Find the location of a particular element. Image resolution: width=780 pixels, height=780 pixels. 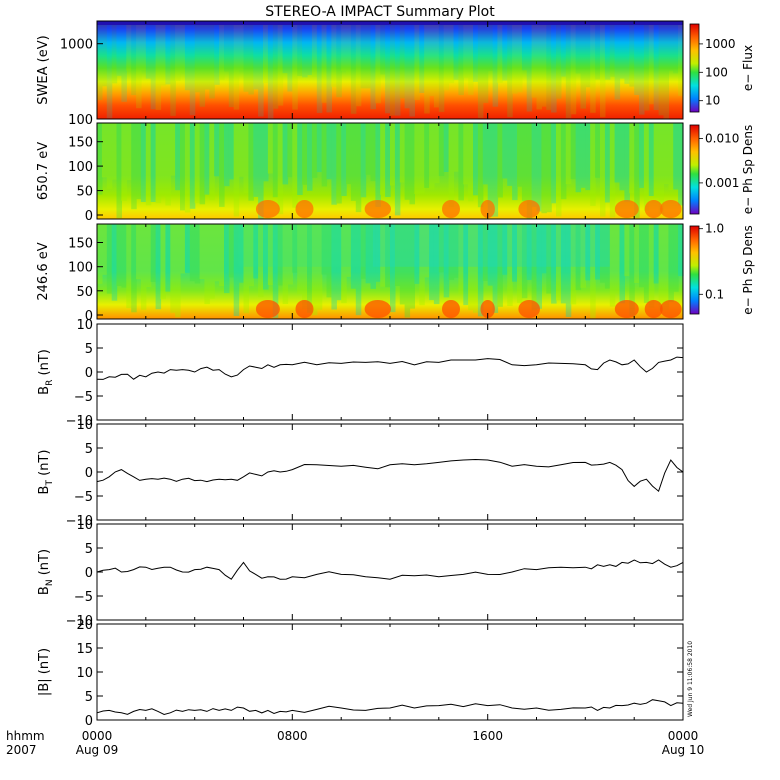

colorbar is located at coordinates (694, 68).